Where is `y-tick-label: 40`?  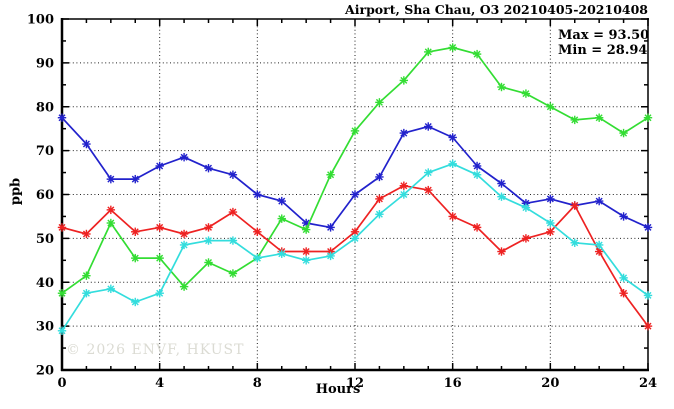 y-tick-label: 40 is located at coordinates (45, 283).